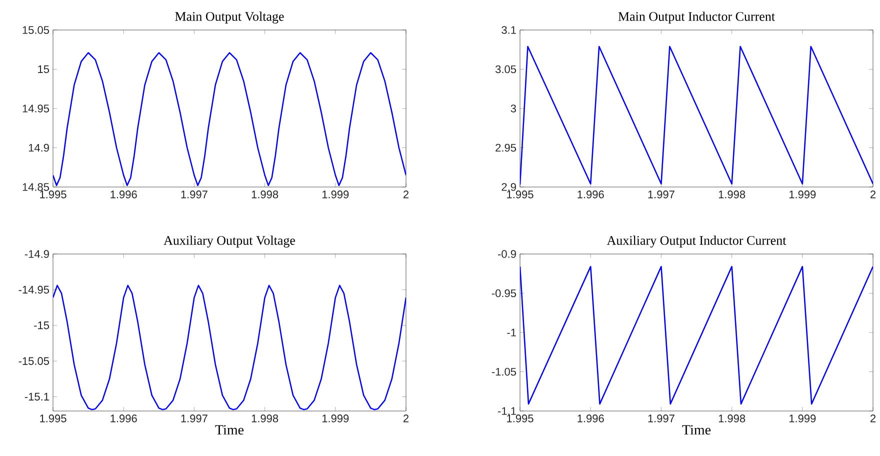  I want to click on y-tick-label: -0.9, so click(507, 254).